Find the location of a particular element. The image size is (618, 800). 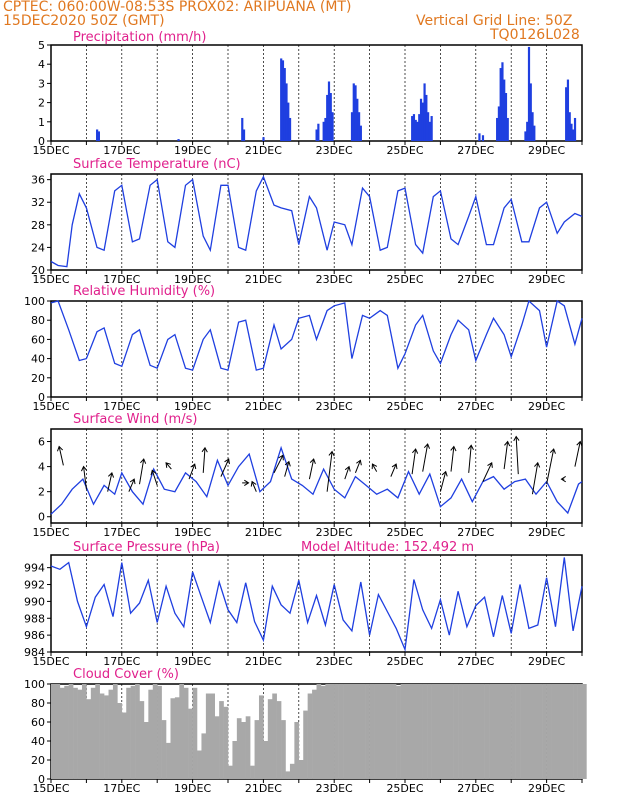

x-tick-label: 19DEC is located at coordinates (192, 150).